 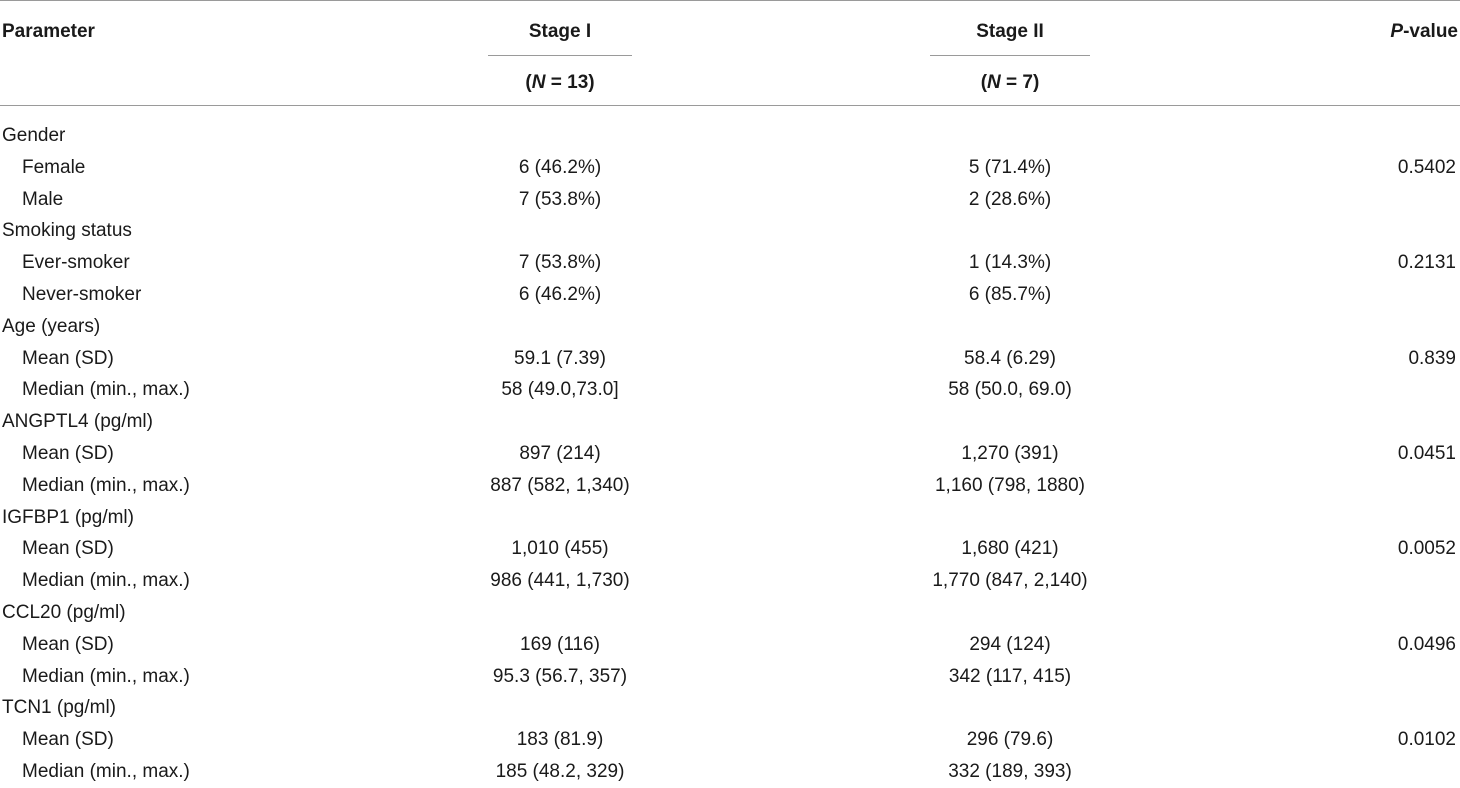 I want to click on table-row: Mean (SD) 897 (214) 1,270 (391) 0.0451, so click(x=730, y=454).